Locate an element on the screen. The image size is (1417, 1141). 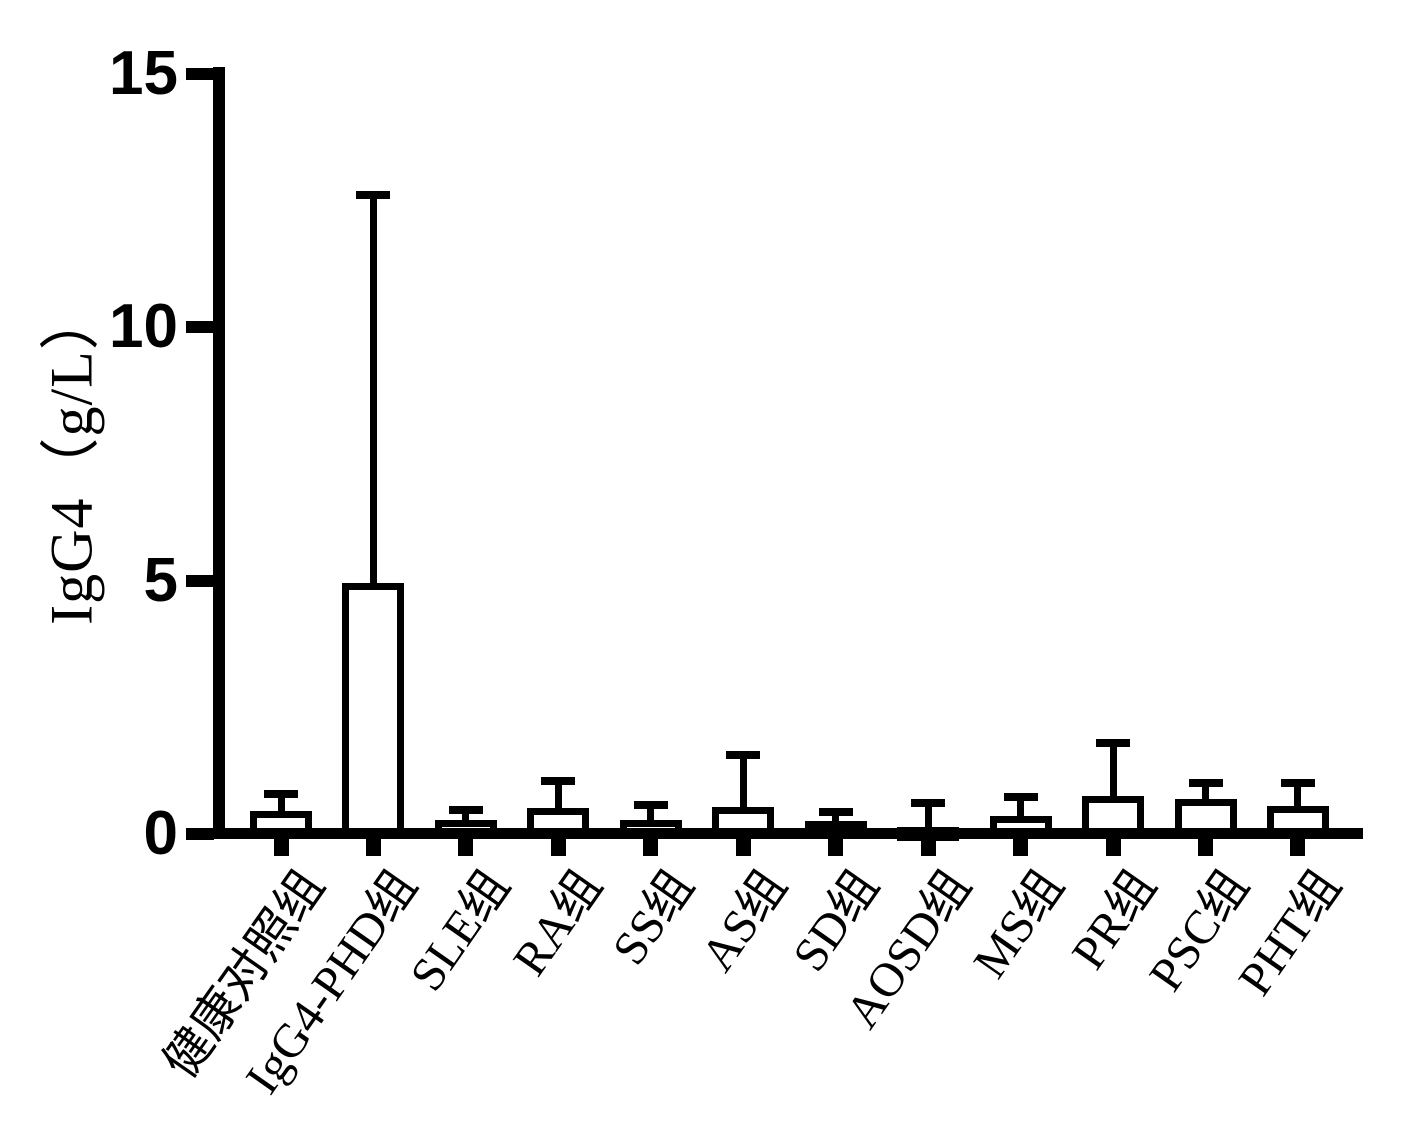
bar is located at coordinates (373, 710).